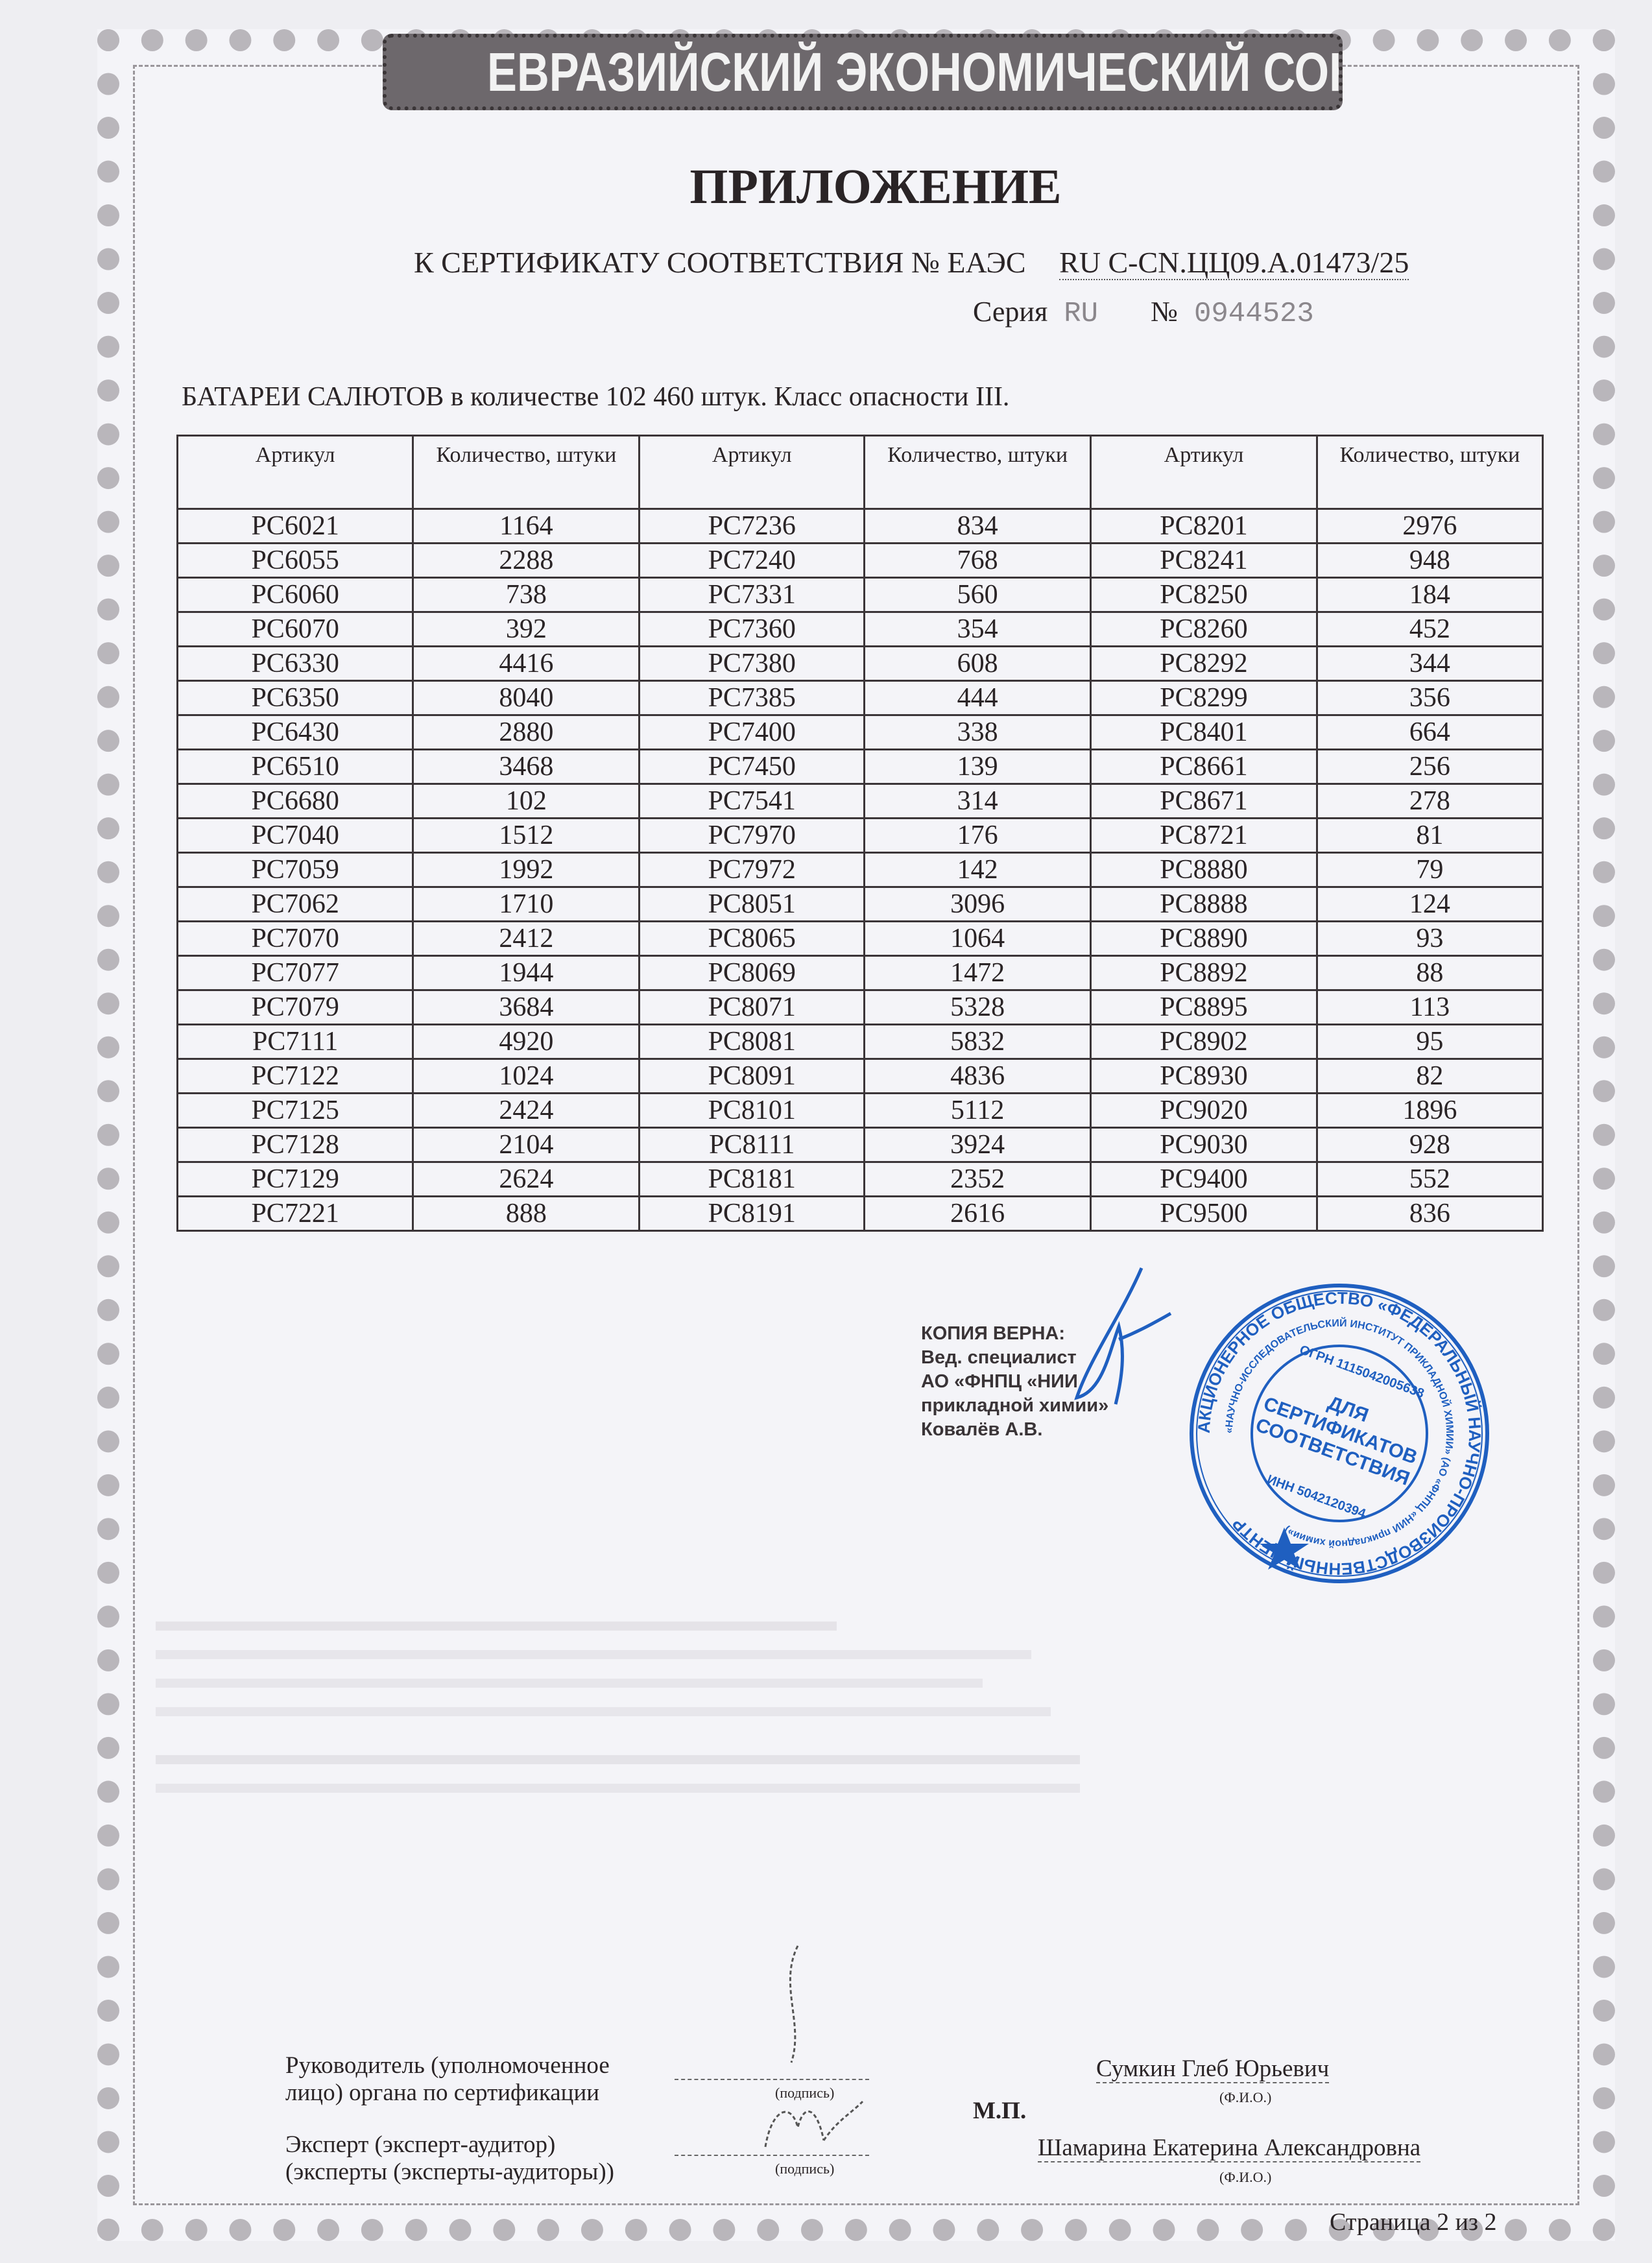  I want to click on quantity-cell: 2424, so click(526, 1110).